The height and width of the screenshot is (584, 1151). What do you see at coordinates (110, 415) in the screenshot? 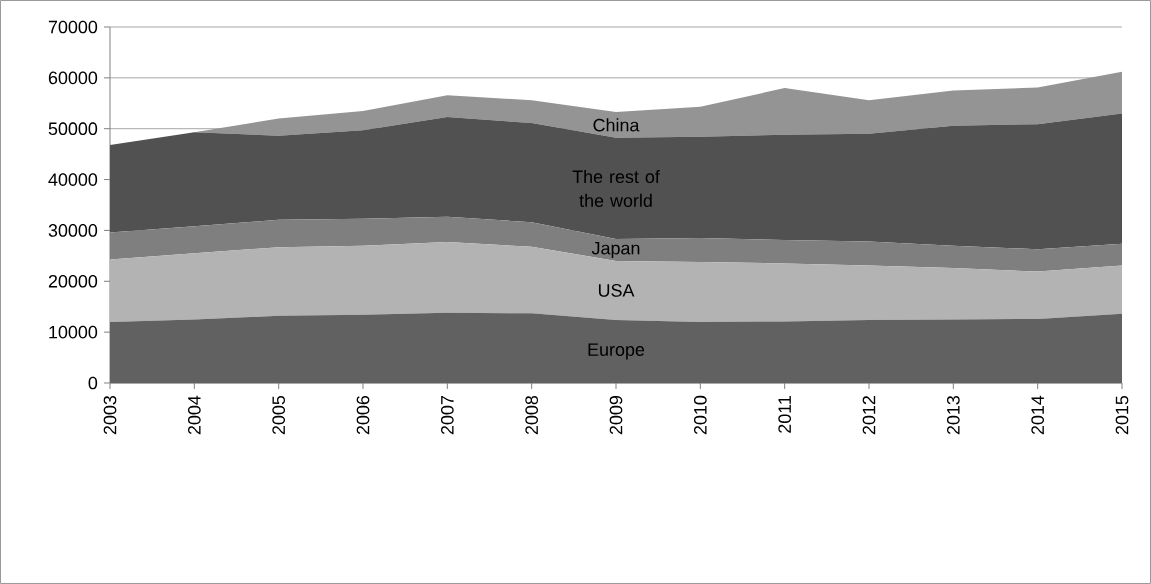
I see `x-tick-label: 2003` at bounding box center [110, 415].